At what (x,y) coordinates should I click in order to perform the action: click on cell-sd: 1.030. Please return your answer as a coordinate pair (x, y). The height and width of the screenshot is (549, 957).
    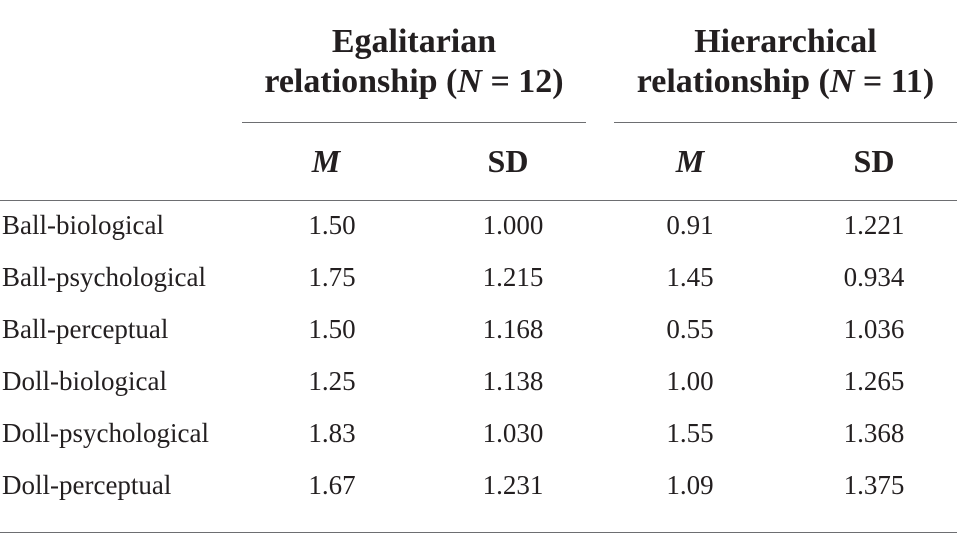
    Looking at the image, I should click on (513, 433).